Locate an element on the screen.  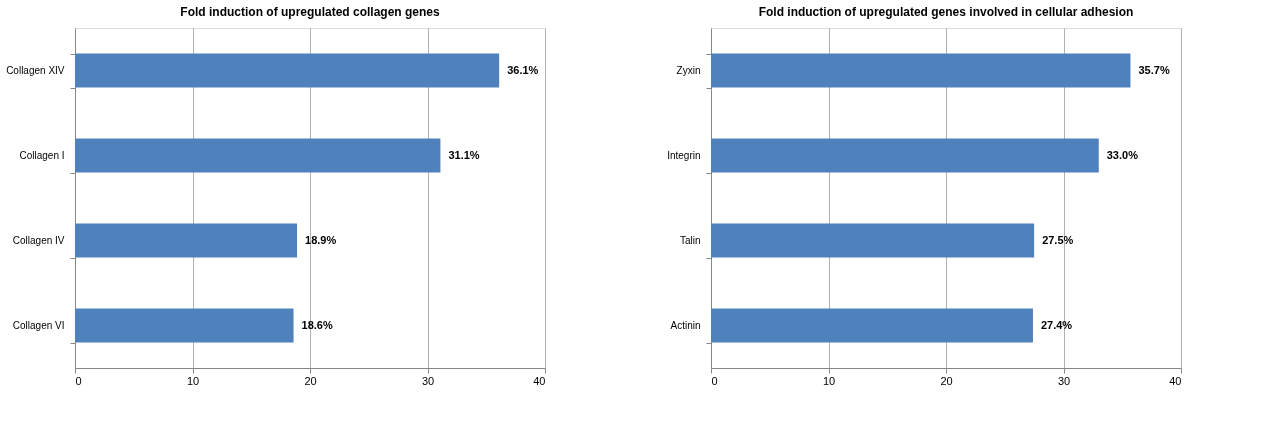
data-label: 27.4% is located at coordinates (1056, 324).